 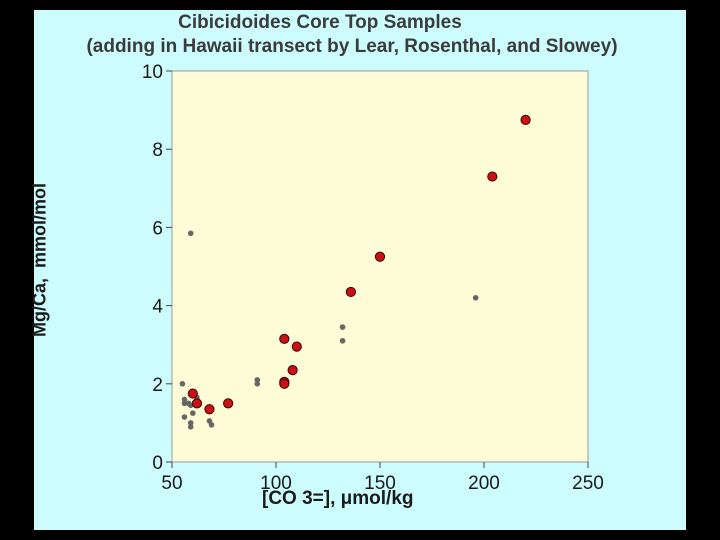 What do you see at coordinates (39, 260) in the screenshot?
I see `y-axis-label: Mg/Ca, mmol/mol` at bounding box center [39, 260].